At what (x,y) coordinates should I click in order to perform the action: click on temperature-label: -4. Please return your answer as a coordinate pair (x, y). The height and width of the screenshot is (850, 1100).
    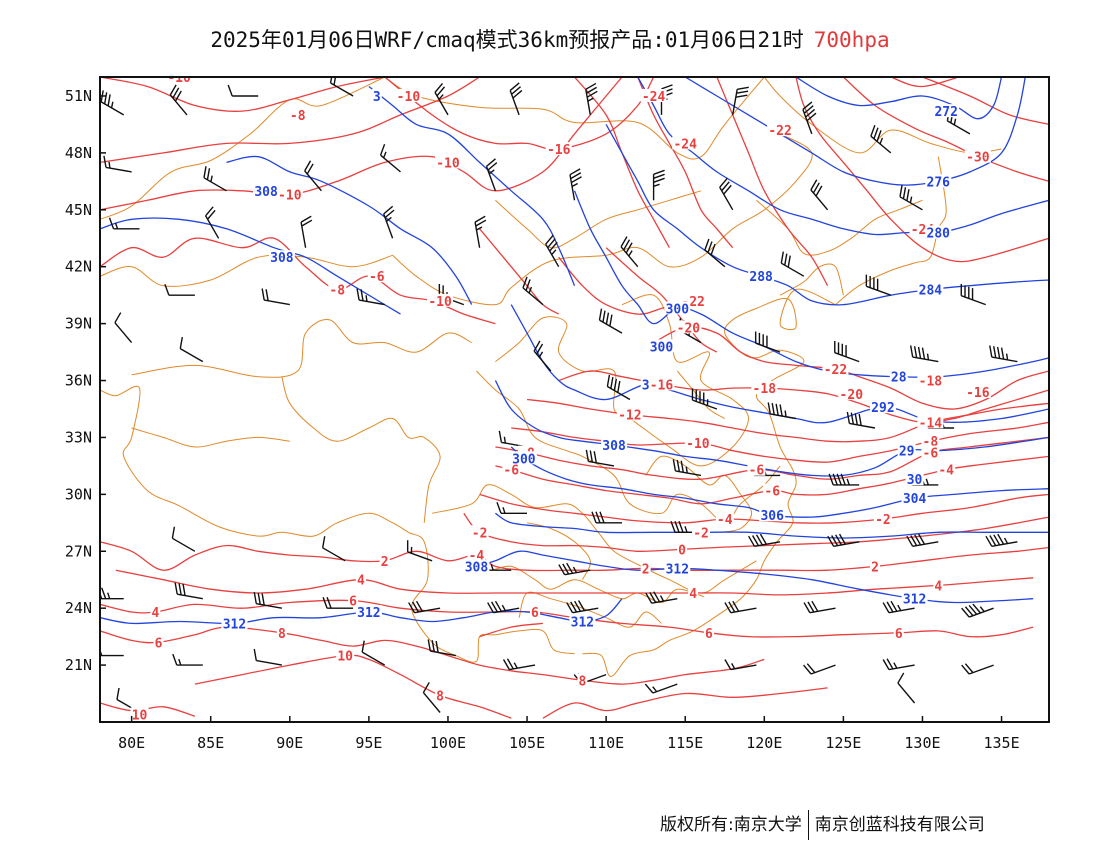
    Looking at the image, I should click on (946, 471).